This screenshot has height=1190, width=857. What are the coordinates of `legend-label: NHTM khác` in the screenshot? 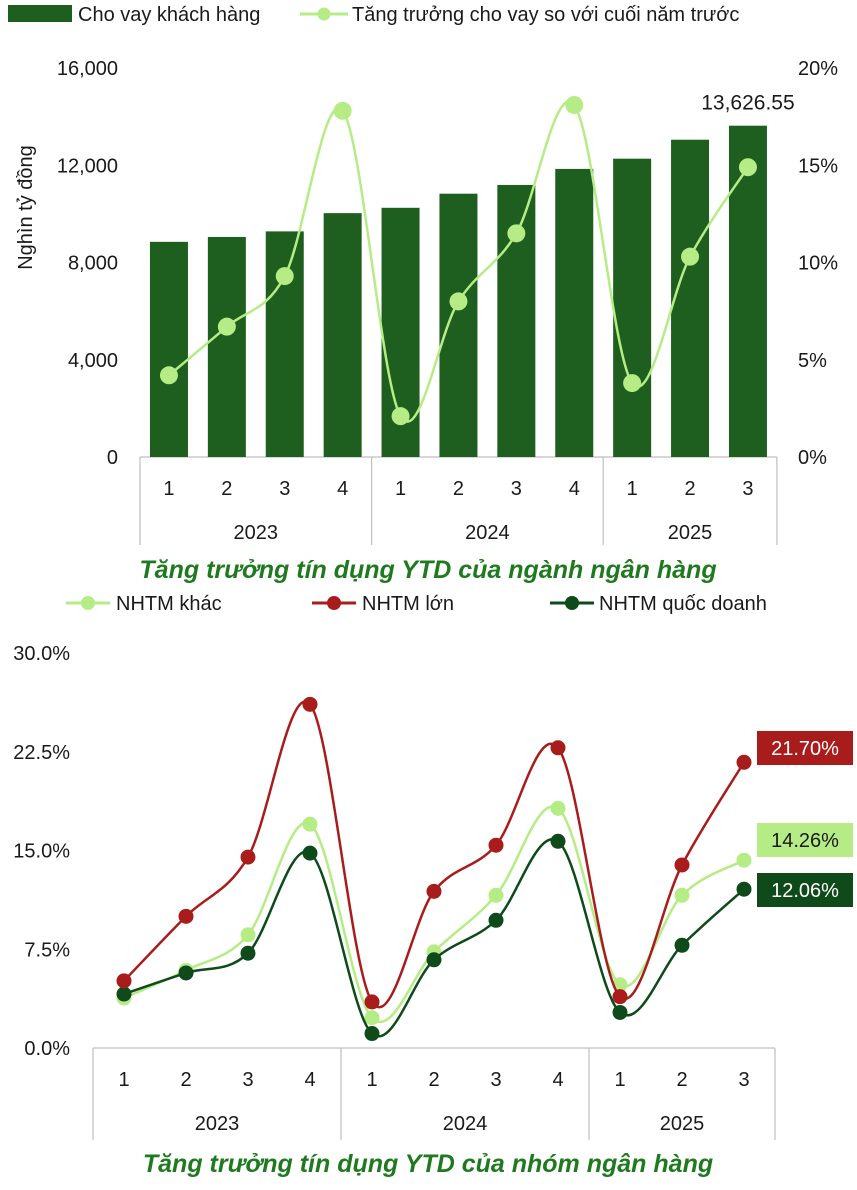 It's located at (169, 604).